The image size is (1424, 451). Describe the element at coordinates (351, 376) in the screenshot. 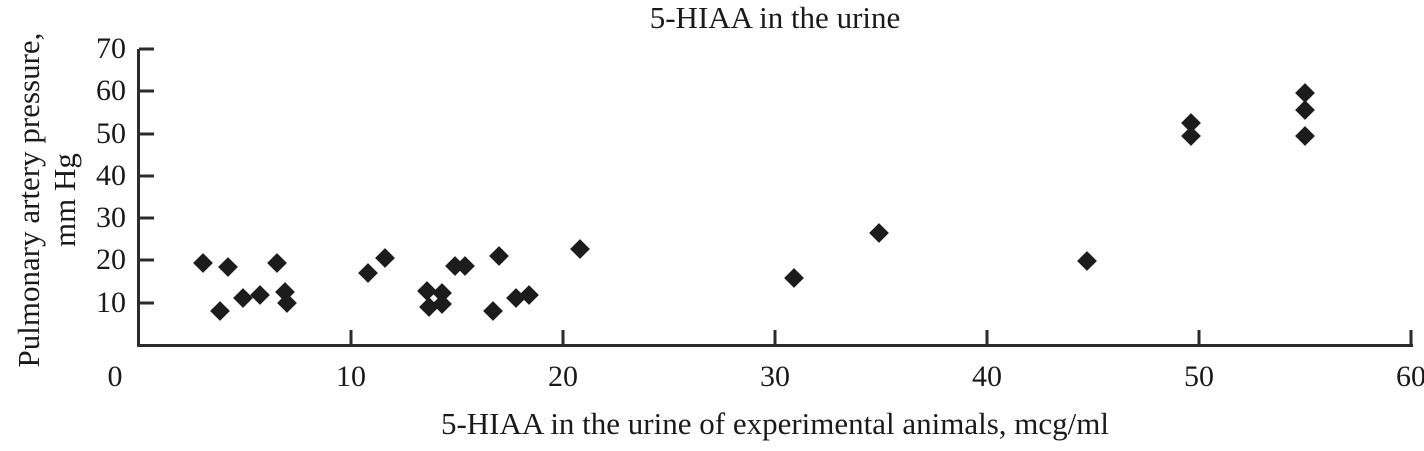

I see `x-tick-label: 10` at that location.